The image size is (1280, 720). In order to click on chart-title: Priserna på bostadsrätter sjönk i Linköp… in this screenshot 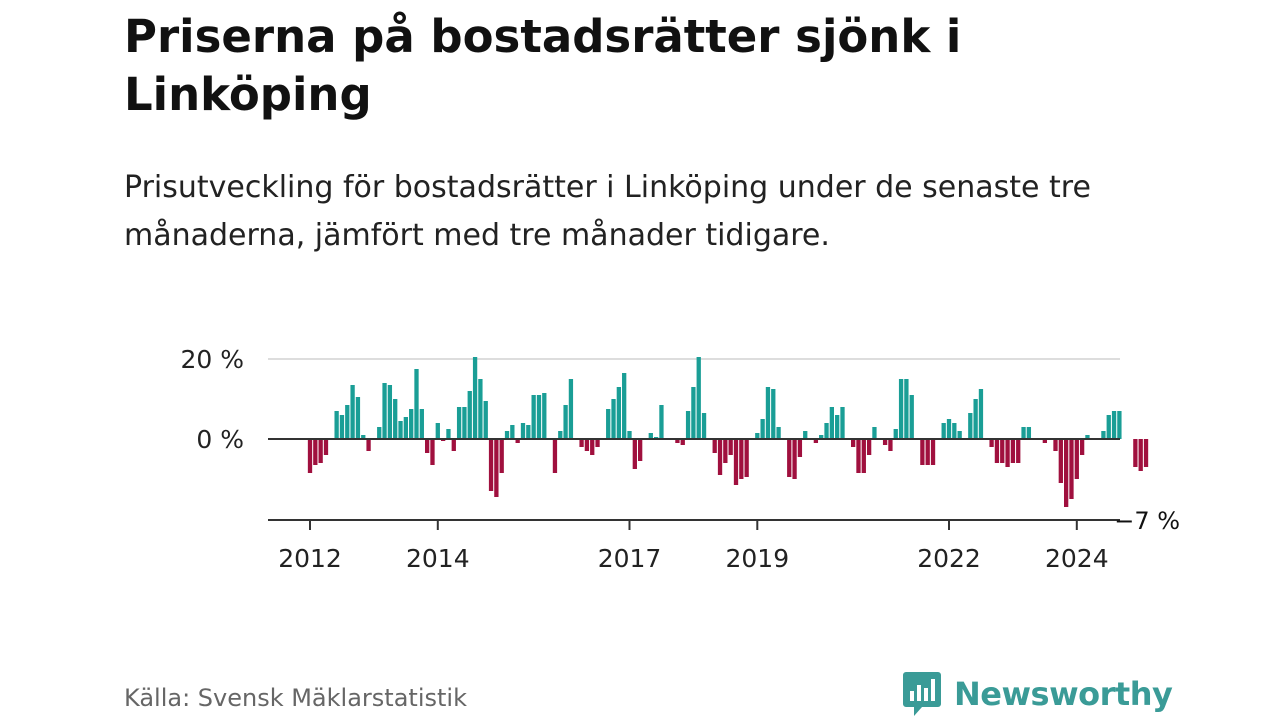, I will do `click(543, 65)`.